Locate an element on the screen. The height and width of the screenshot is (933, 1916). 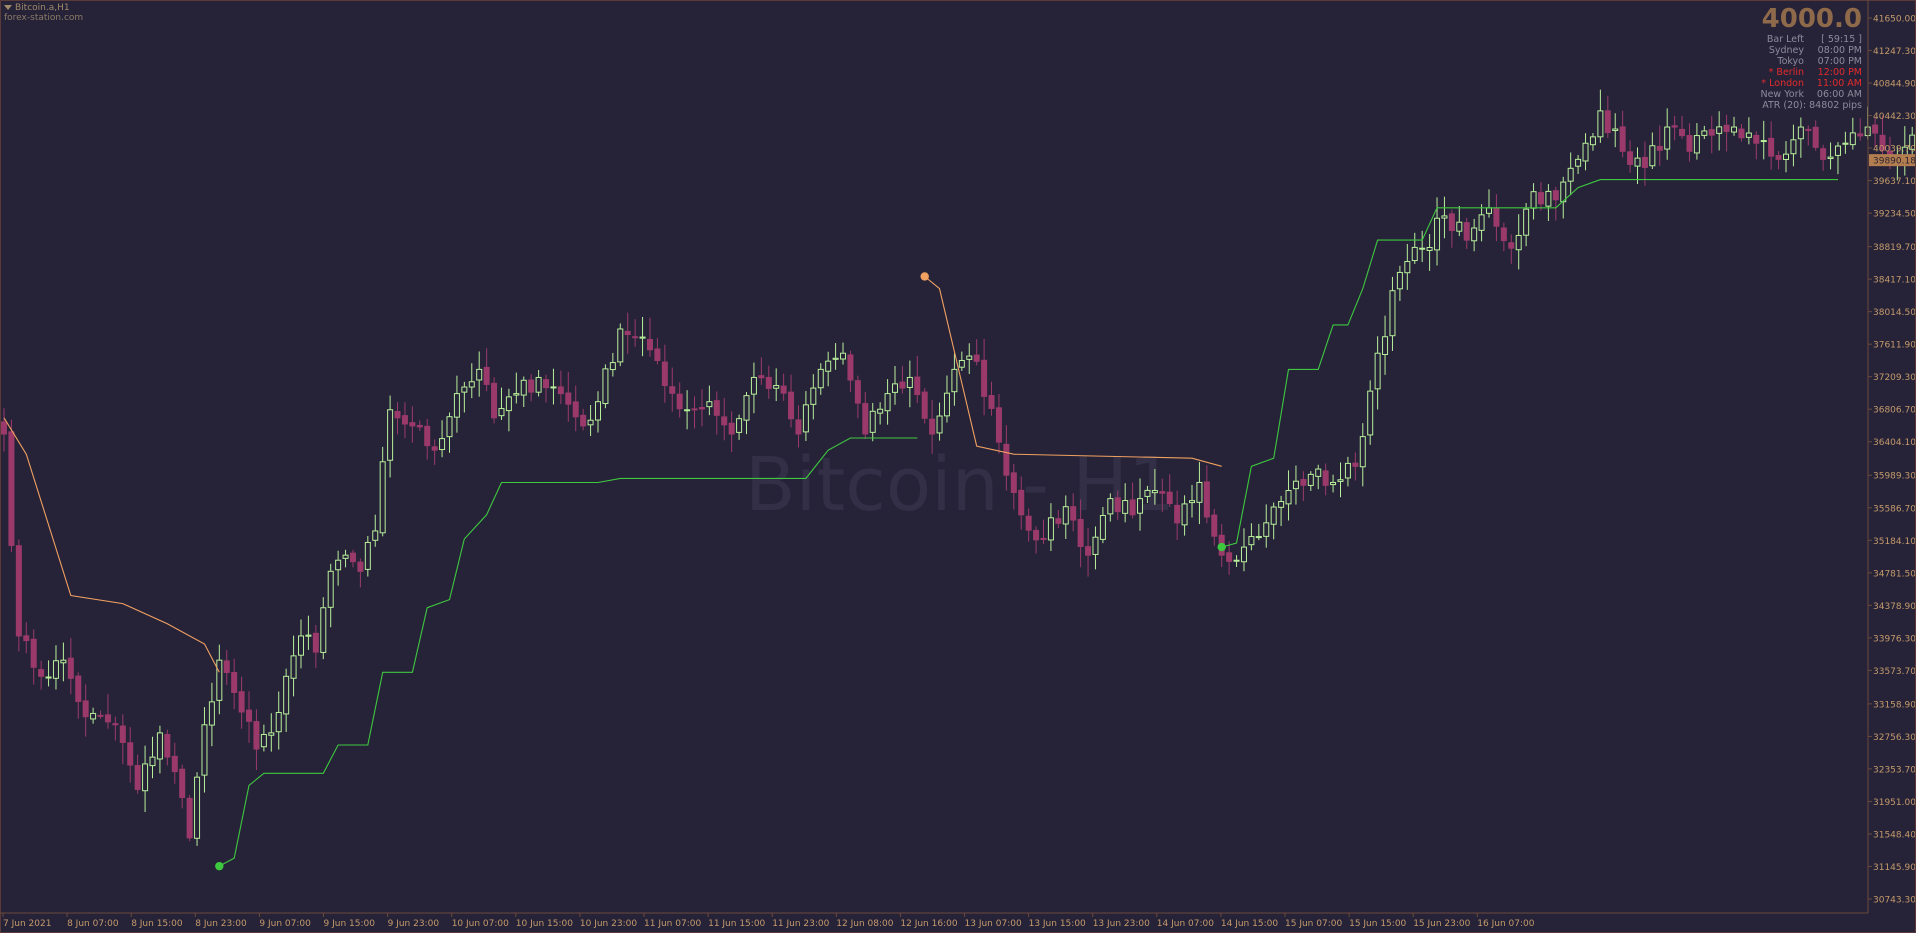
price-tick-label: 33976.30 is located at coordinates (1894, 639).